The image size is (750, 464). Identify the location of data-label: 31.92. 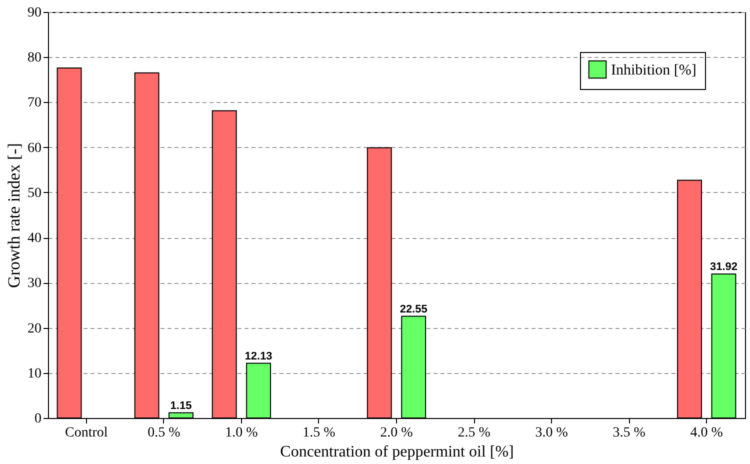
(724, 267).